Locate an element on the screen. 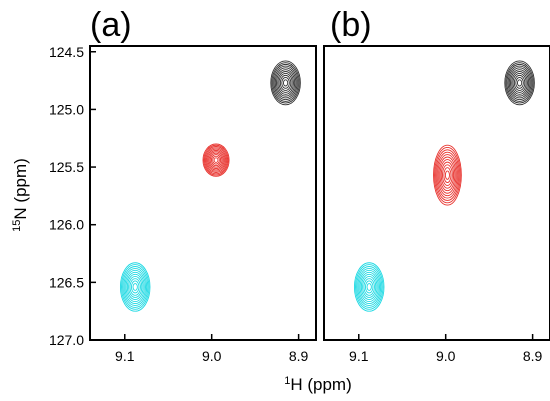 The height and width of the screenshot is (401, 550). y-tick-label: 127.0 is located at coordinates (66, 340).